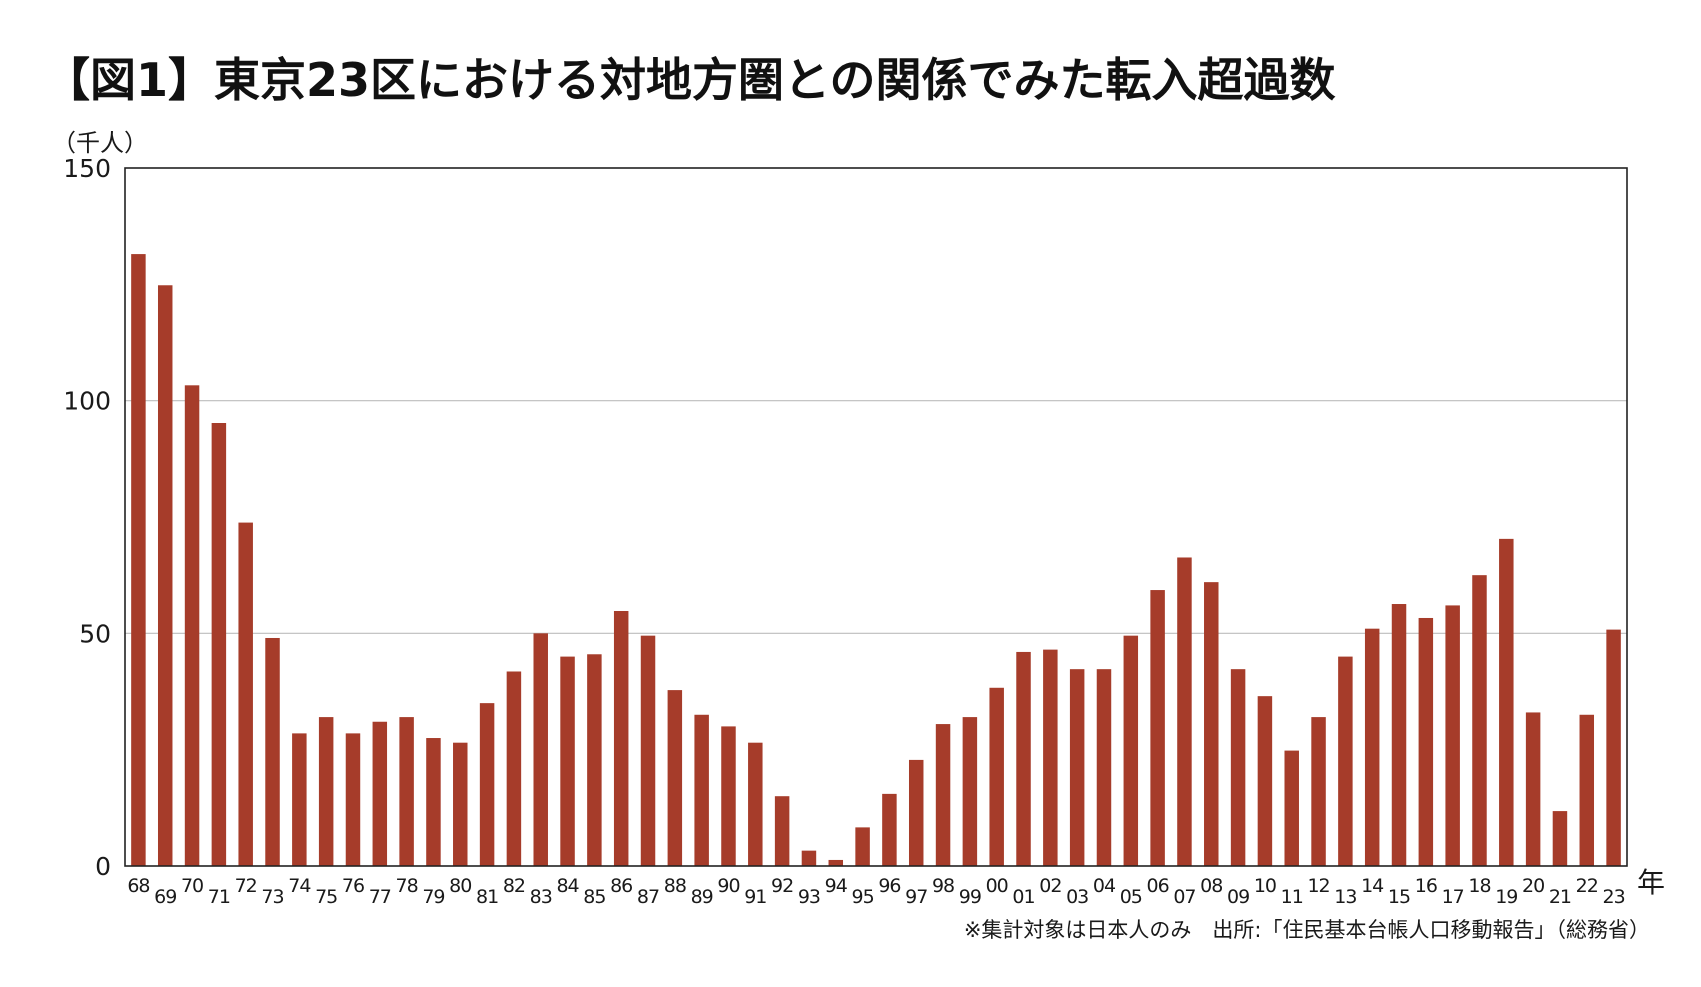 This screenshot has height=987, width=1701. I want to click on x-tick-label: 78, so click(407, 886).